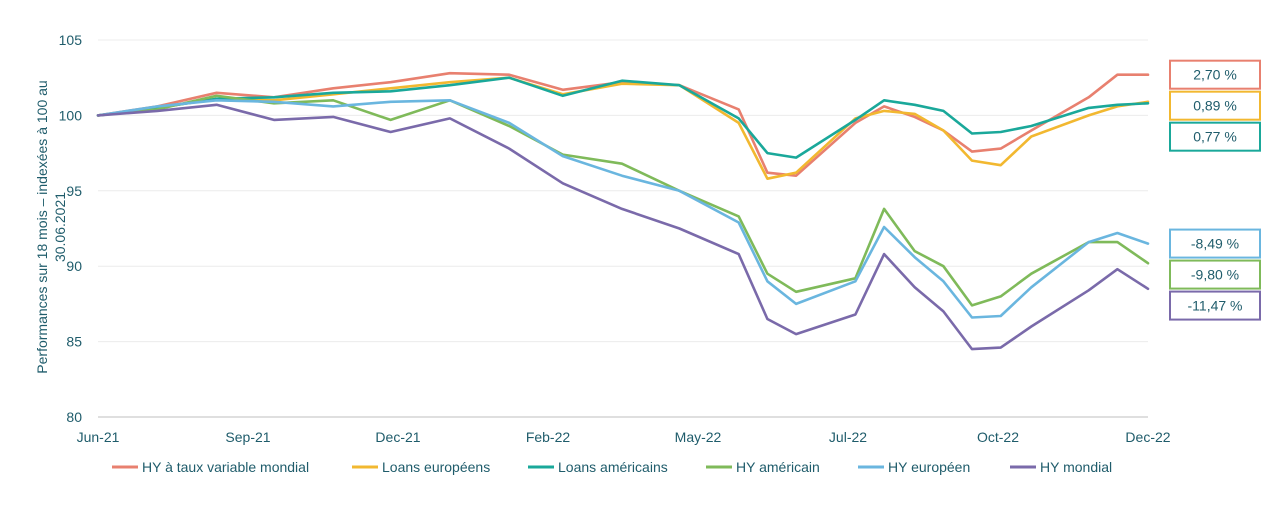 This screenshot has height=505, width=1280. I want to click on y-tick-label: 105, so click(71, 40).